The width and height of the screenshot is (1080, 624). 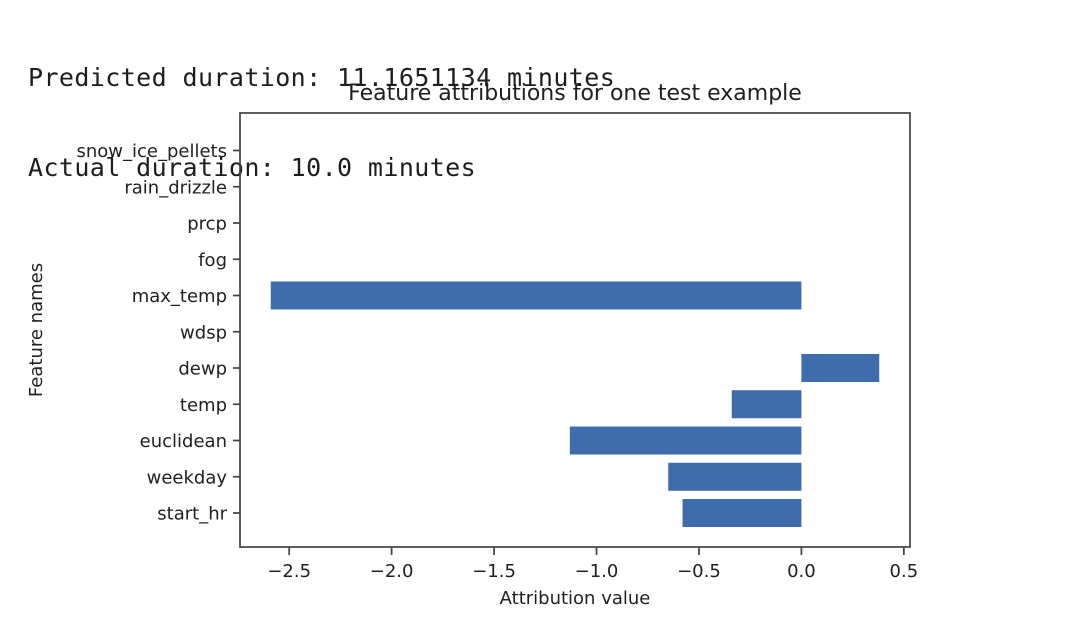 What do you see at coordinates (289, 571) in the screenshot?
I see `xtick-label: −2.5` at bounding box center [289, 571].